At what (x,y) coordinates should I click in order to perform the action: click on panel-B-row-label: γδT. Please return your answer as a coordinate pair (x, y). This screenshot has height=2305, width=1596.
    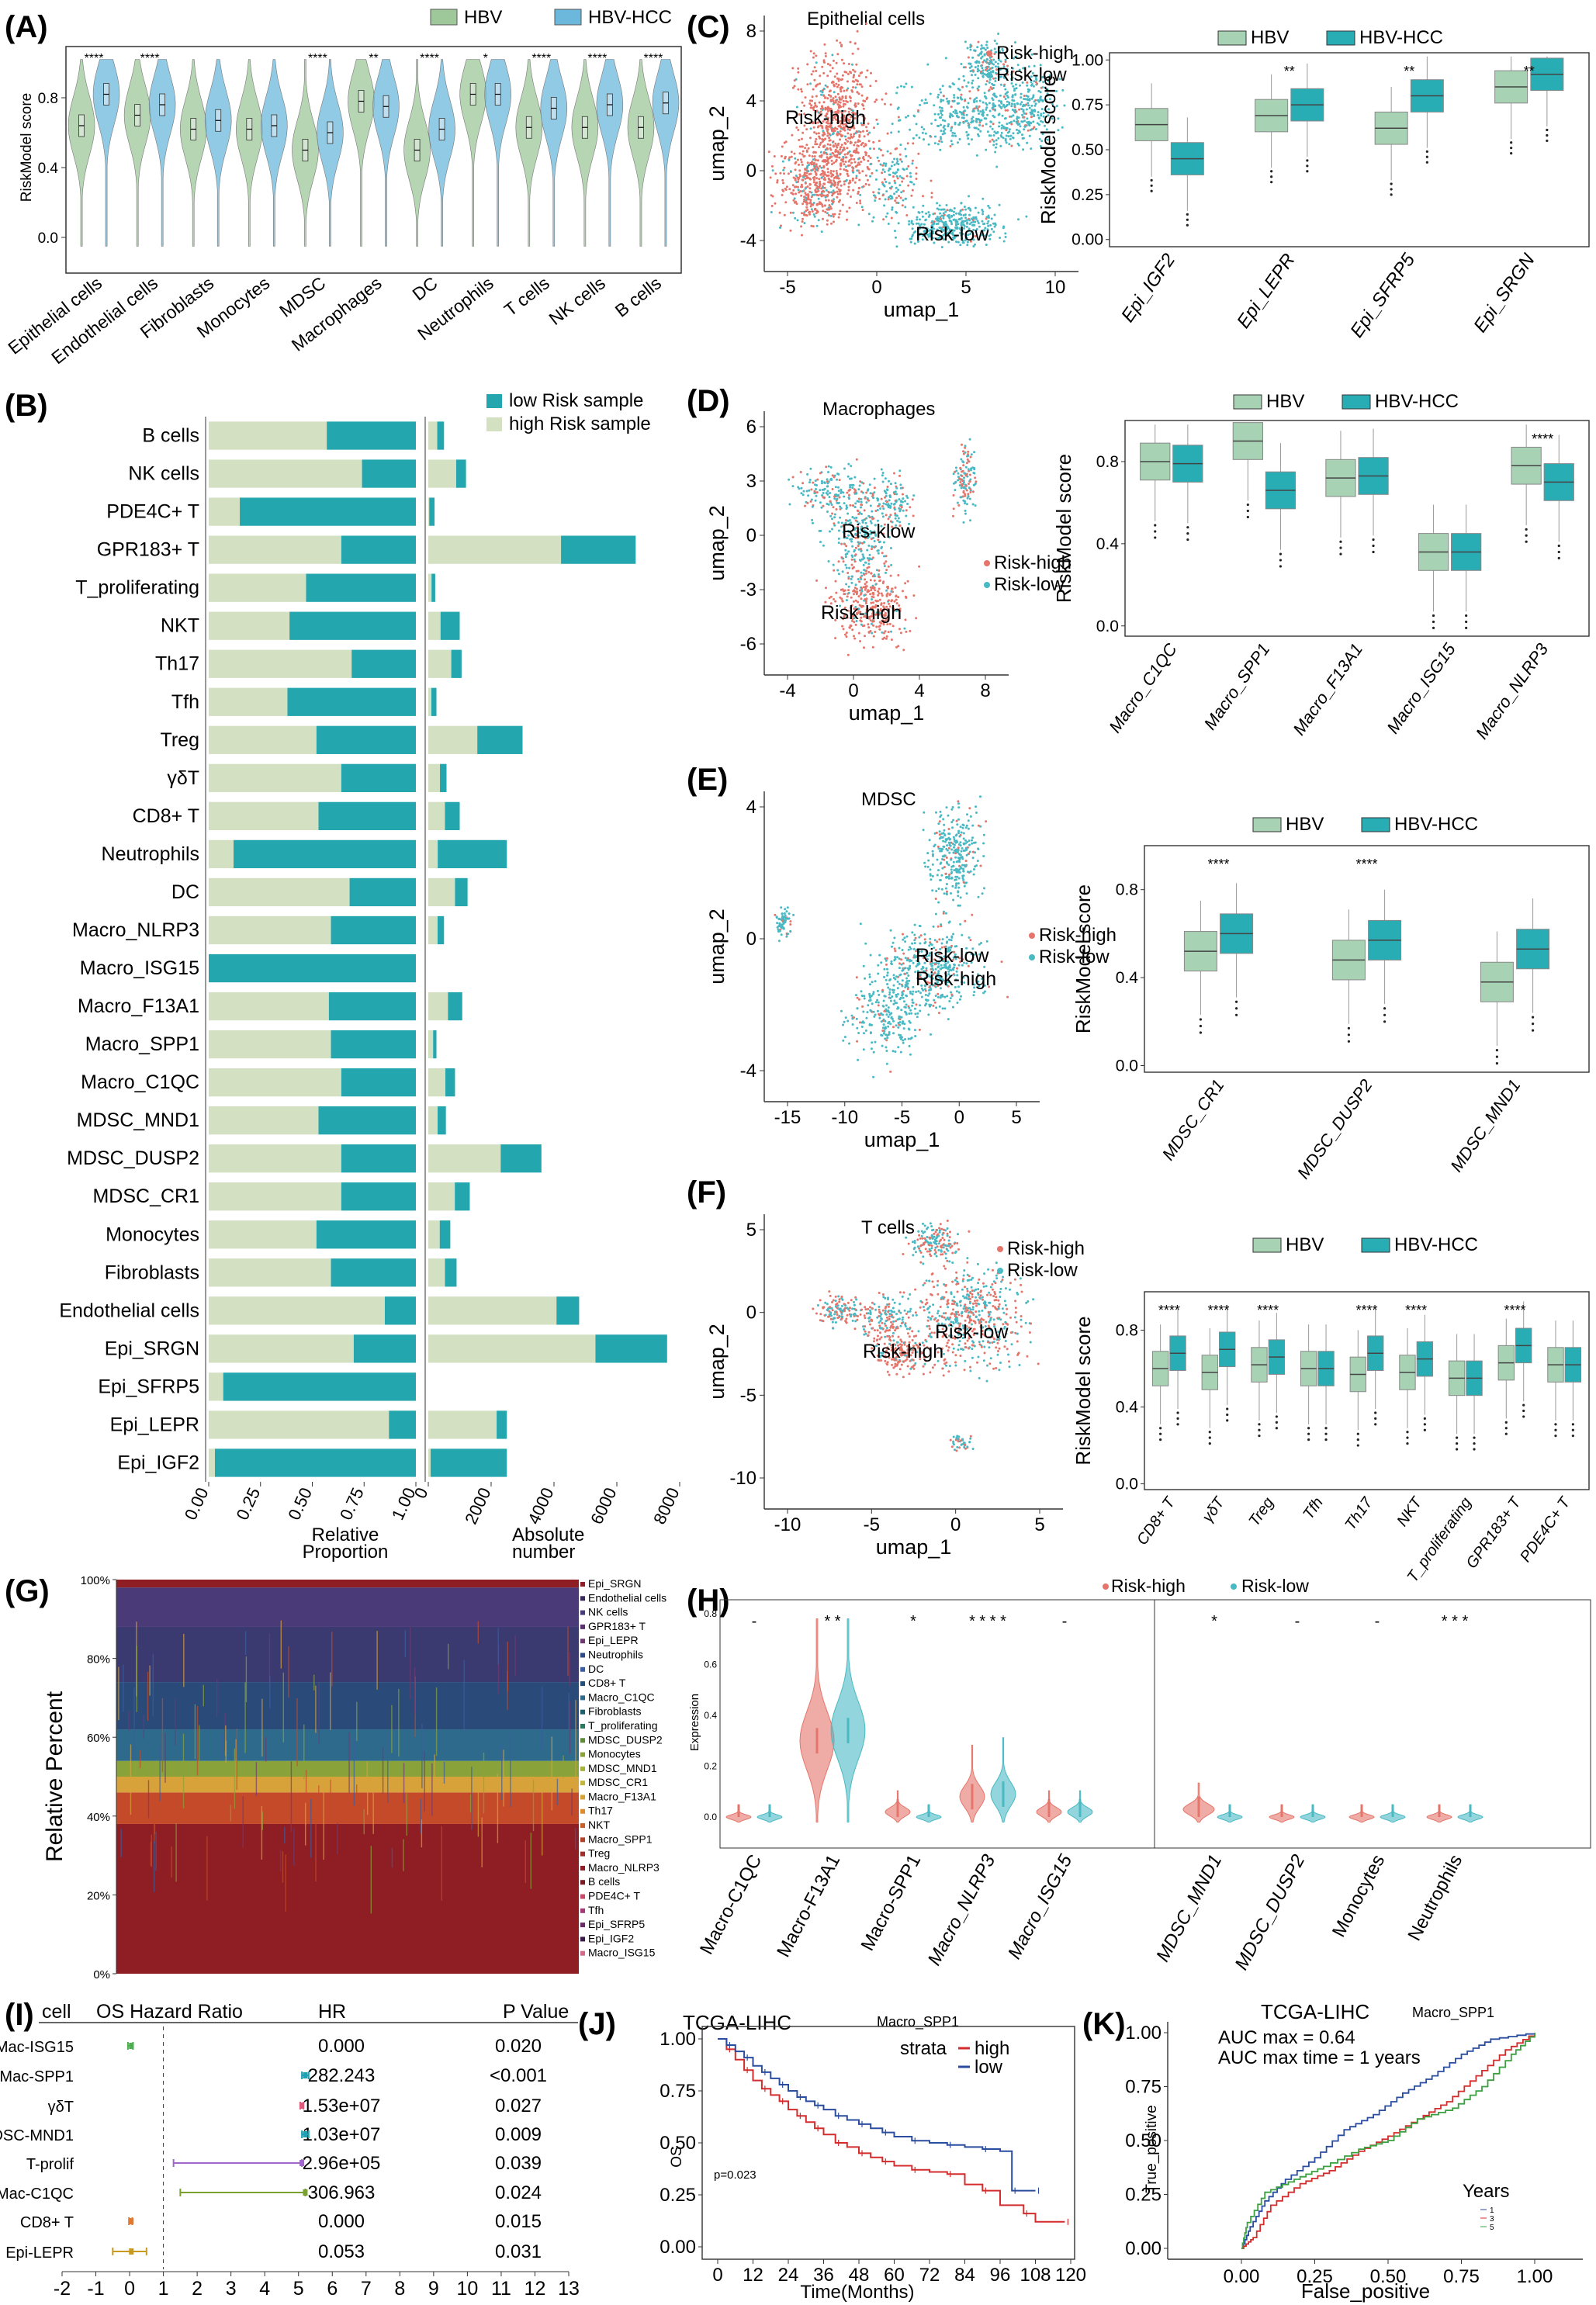
    Looking at the image, I should click on (183, 778).